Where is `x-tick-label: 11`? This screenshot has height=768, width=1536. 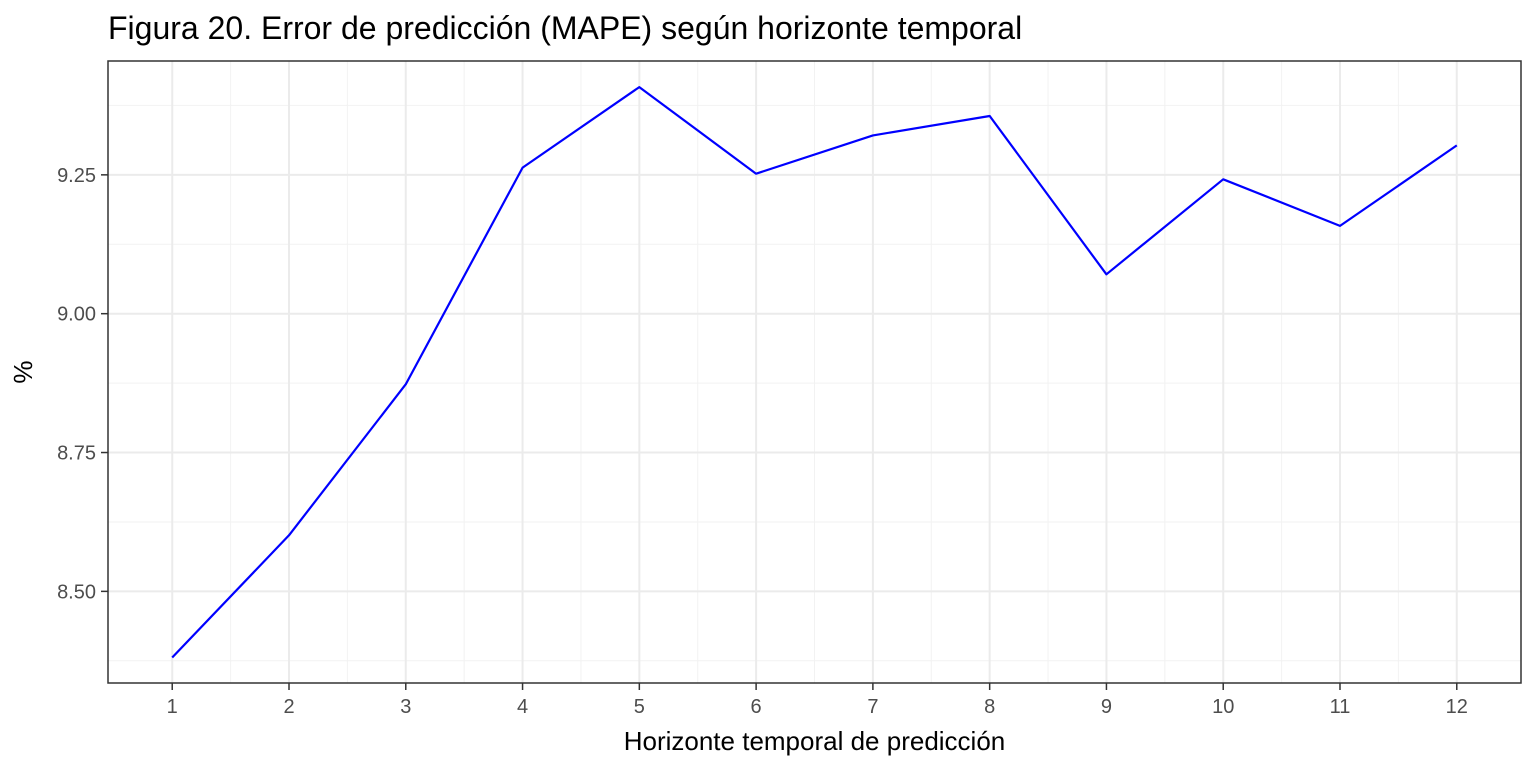
x-tick-label: 11 is located at coordinates (1340, 707).